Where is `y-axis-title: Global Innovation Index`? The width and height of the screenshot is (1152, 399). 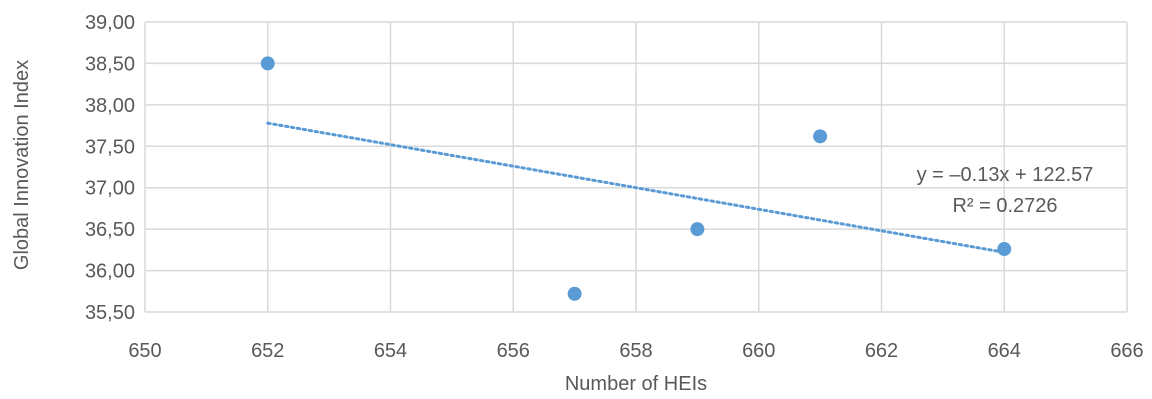 y-axis-title: Global Innovation Index is located at coordinates (22, 165).